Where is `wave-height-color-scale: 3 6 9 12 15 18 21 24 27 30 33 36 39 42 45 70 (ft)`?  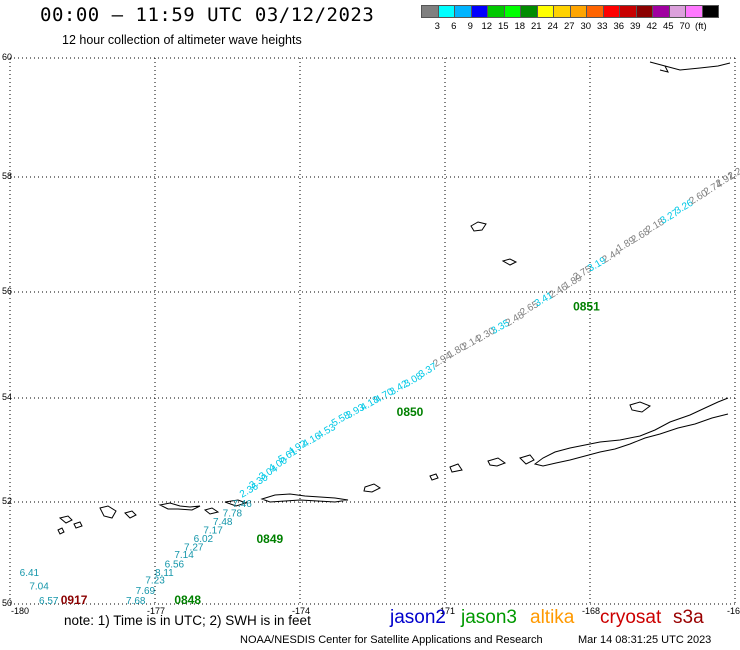 wave-height-color-scale: 3 6 9 12 15 18 21 24 27 30 33 36 39 42 45 70 (ft) is located at coordinates (570, 18).